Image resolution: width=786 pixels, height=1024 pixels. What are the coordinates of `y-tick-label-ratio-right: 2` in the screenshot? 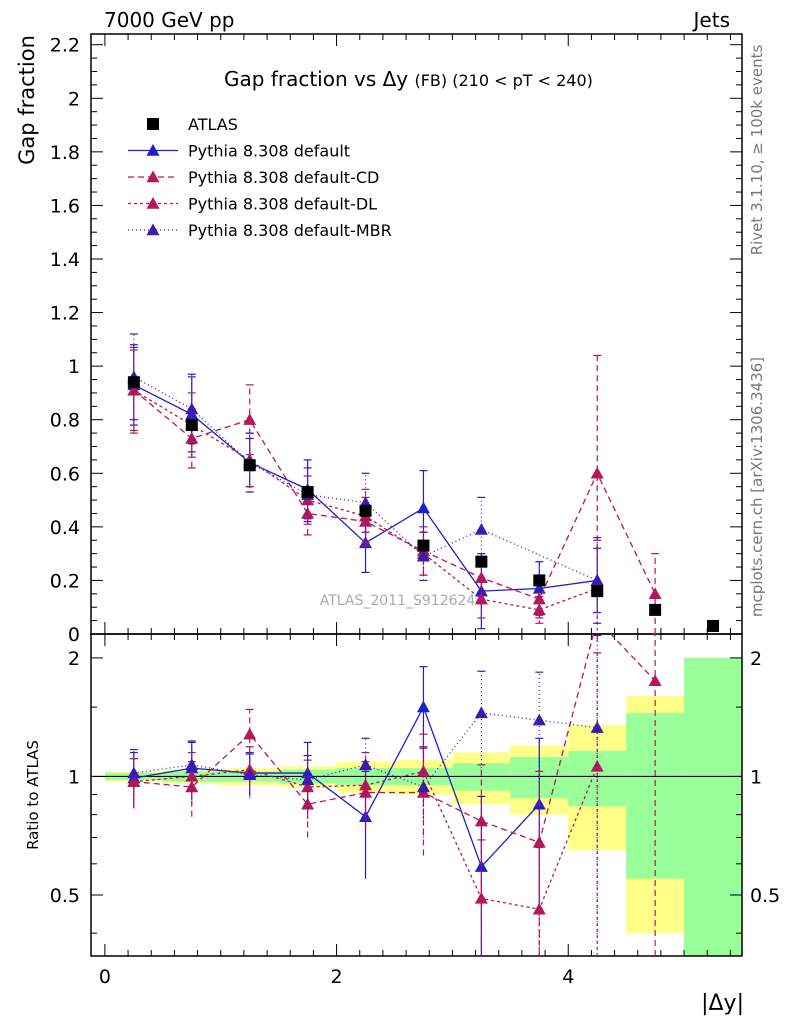 It's located at (756, 659).